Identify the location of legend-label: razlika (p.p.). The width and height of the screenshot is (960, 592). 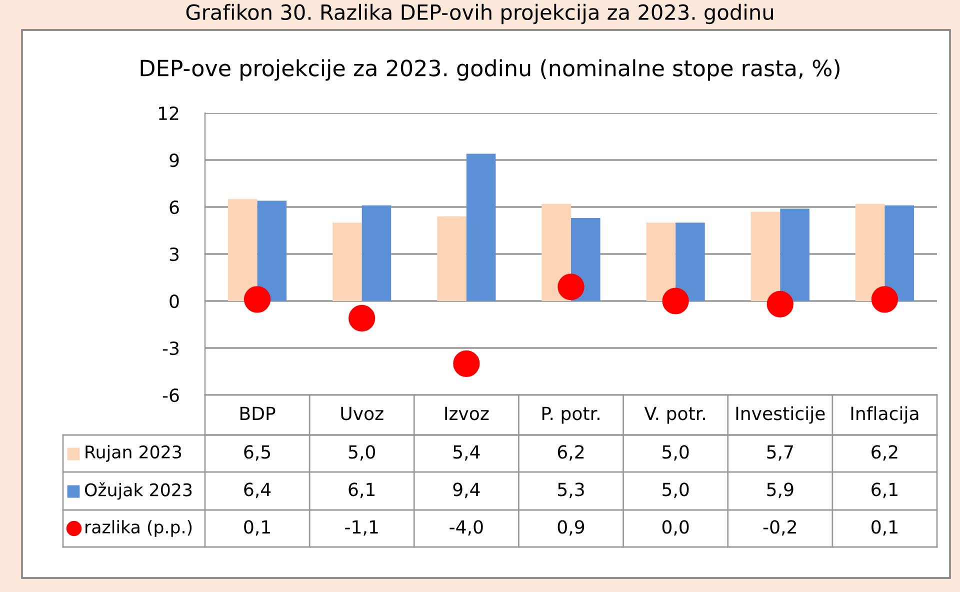
(139, 528).